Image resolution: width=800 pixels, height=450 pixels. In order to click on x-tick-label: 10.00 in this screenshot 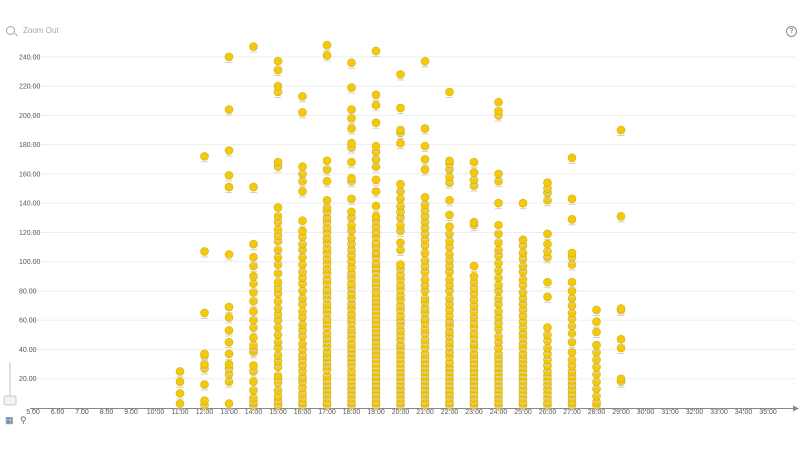, I will do `click(156, 412)`.